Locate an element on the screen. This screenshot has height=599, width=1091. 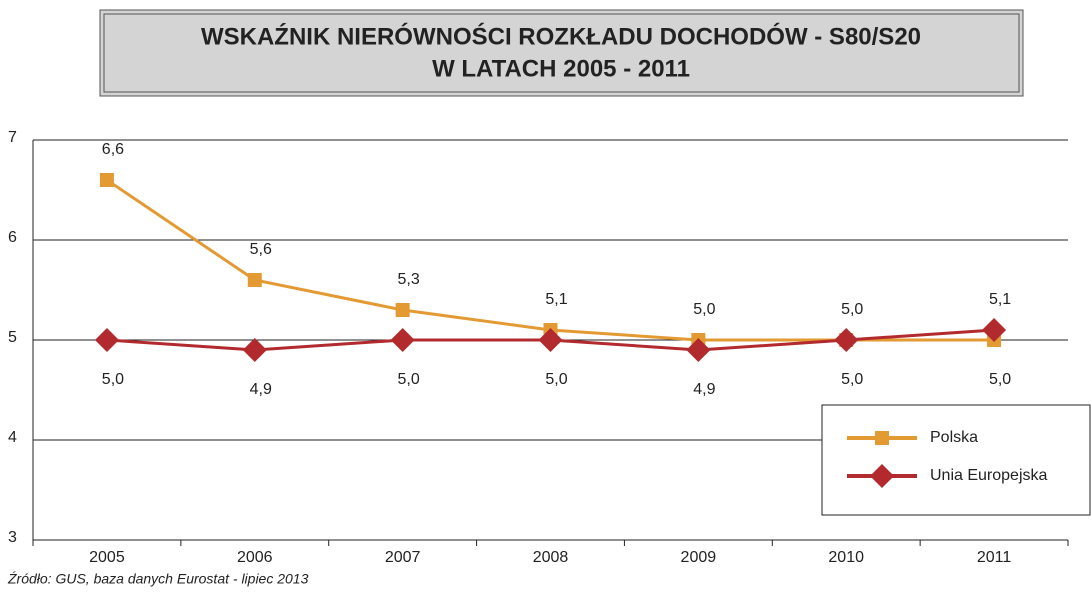
x-tick-label: 2008 is located at coordinates (551, 557).